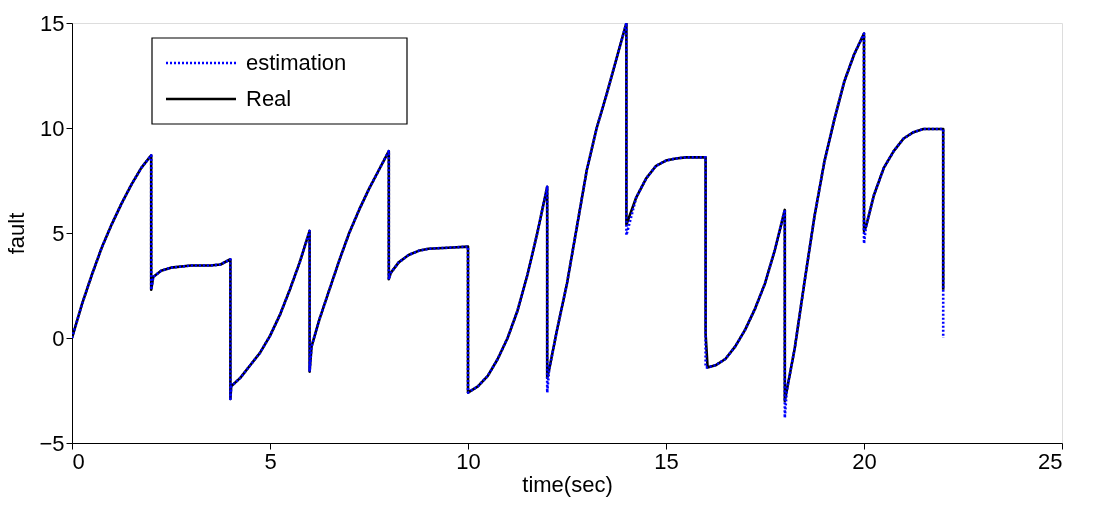 The image size is (1117, 519). What do you see at coordinates (58, 338) in the screenshot?
I see `y-tick-label: 0` at bounding box center [58, 338].